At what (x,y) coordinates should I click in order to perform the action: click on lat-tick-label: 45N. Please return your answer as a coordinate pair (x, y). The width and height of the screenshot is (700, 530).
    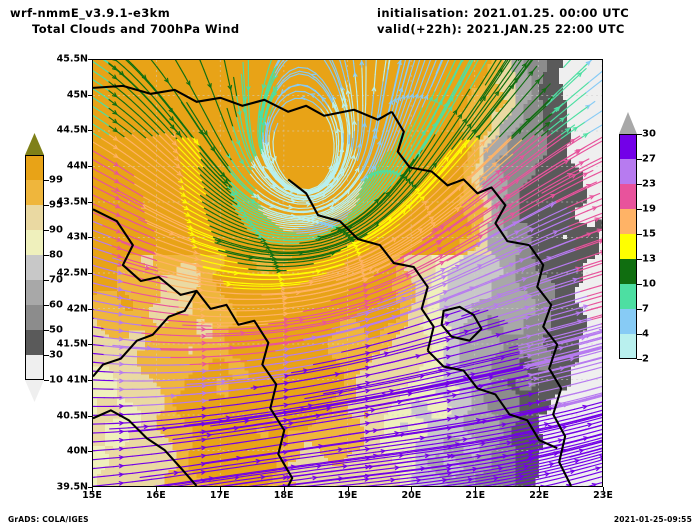
    Looking at the image, I should click on (65, 94).